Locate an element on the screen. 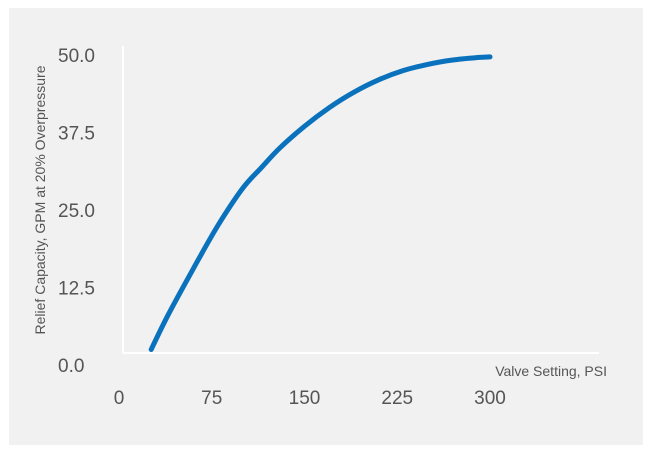 This screenshot has width=652, height=453. x-axis-title: Valve Setting, PSI is located at coordinates (551, 371).